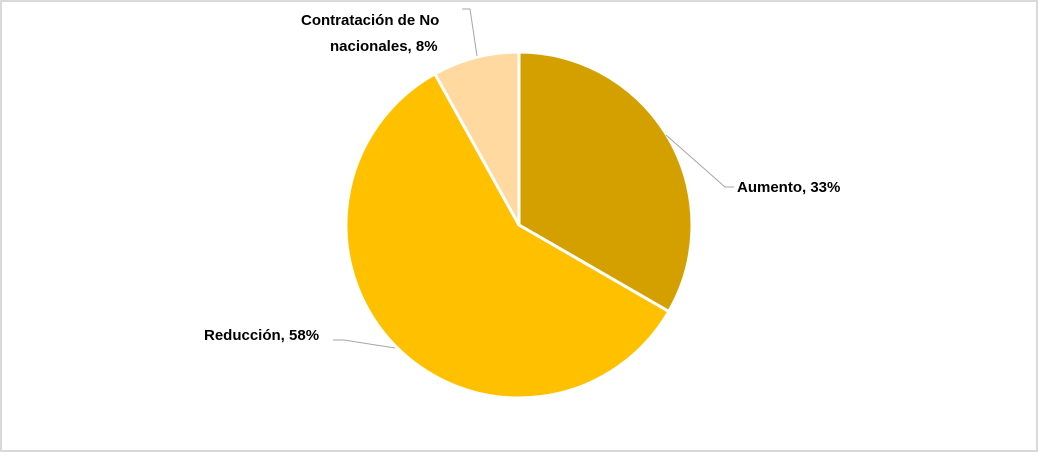 The width and height of the screenshot is (1038, 452). What do you see at coordinates (364, 344) in the screenshot?
I see `leader-line-reduccion` at bounding box center [364, 344].